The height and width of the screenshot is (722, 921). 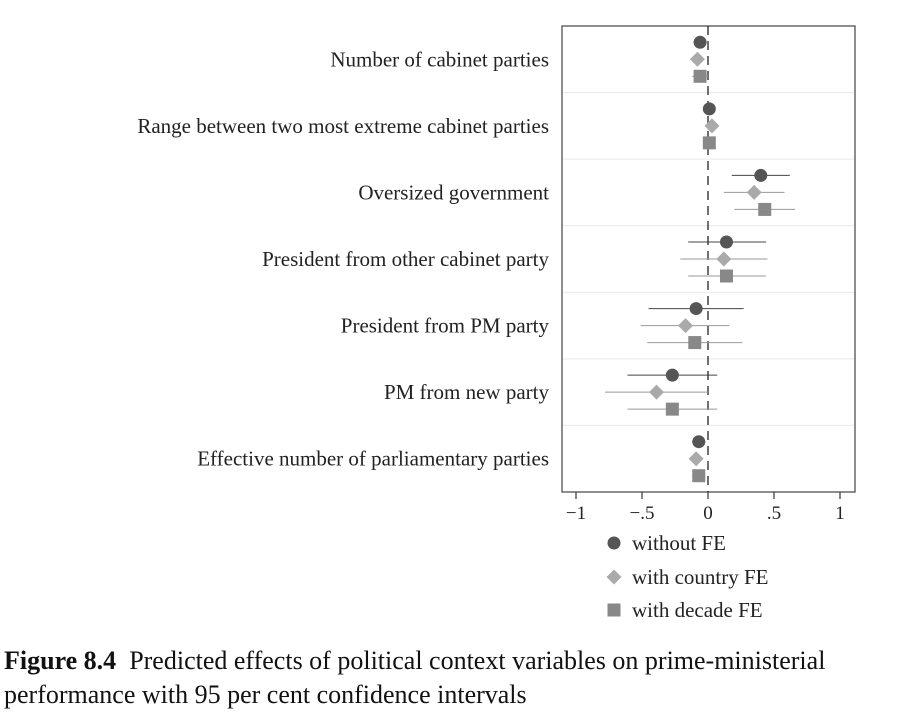 I want to click on category-label: President from other cabinet party, so click(x=405, y=259).